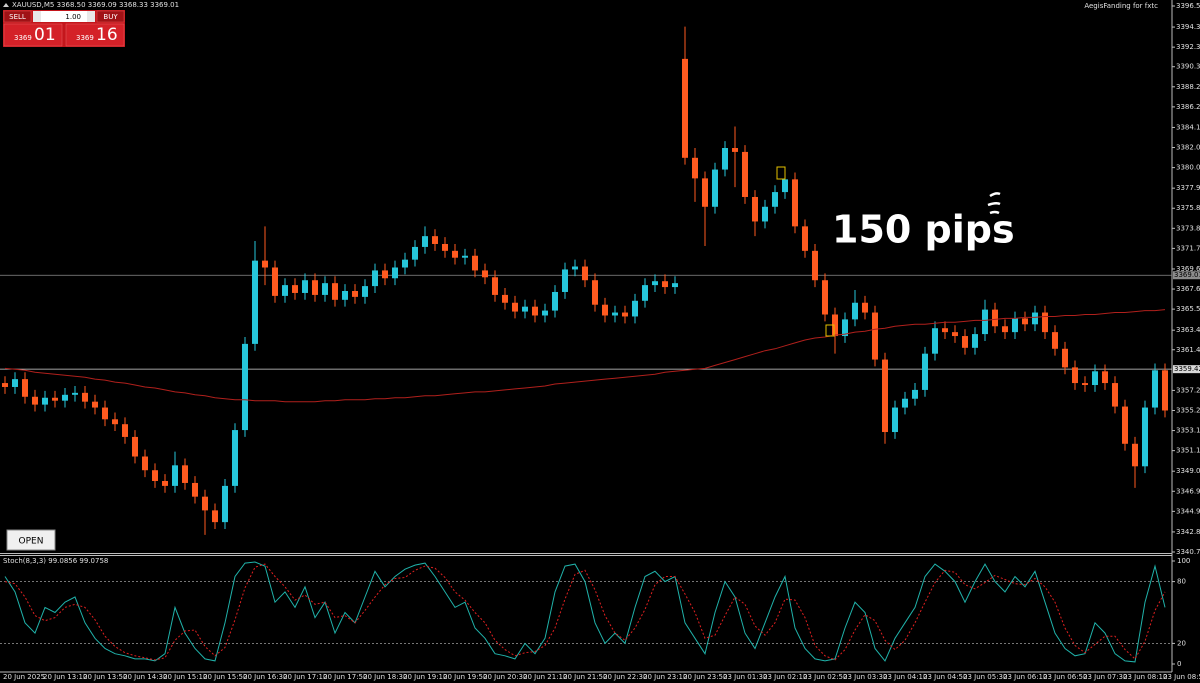  What do you see at coordinates (625, 677) in the screenshot?
I see `x-tick-label: 20 Jun 22:30` at bounding box center [625, 677].